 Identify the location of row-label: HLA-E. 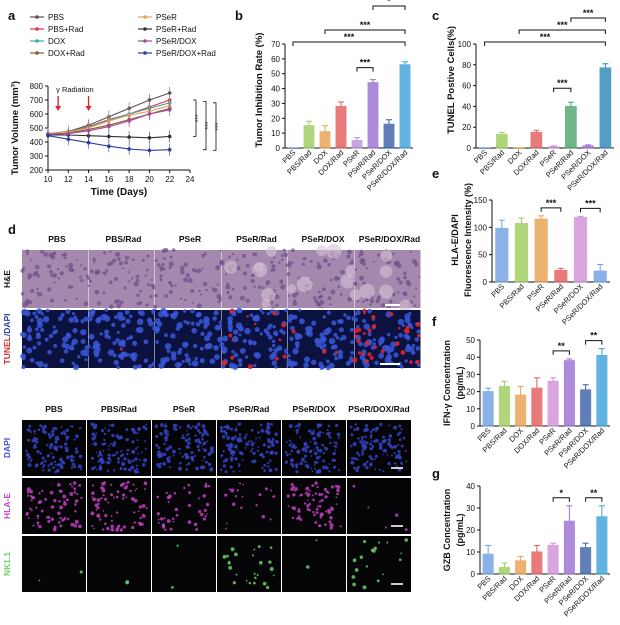
(7, 506).